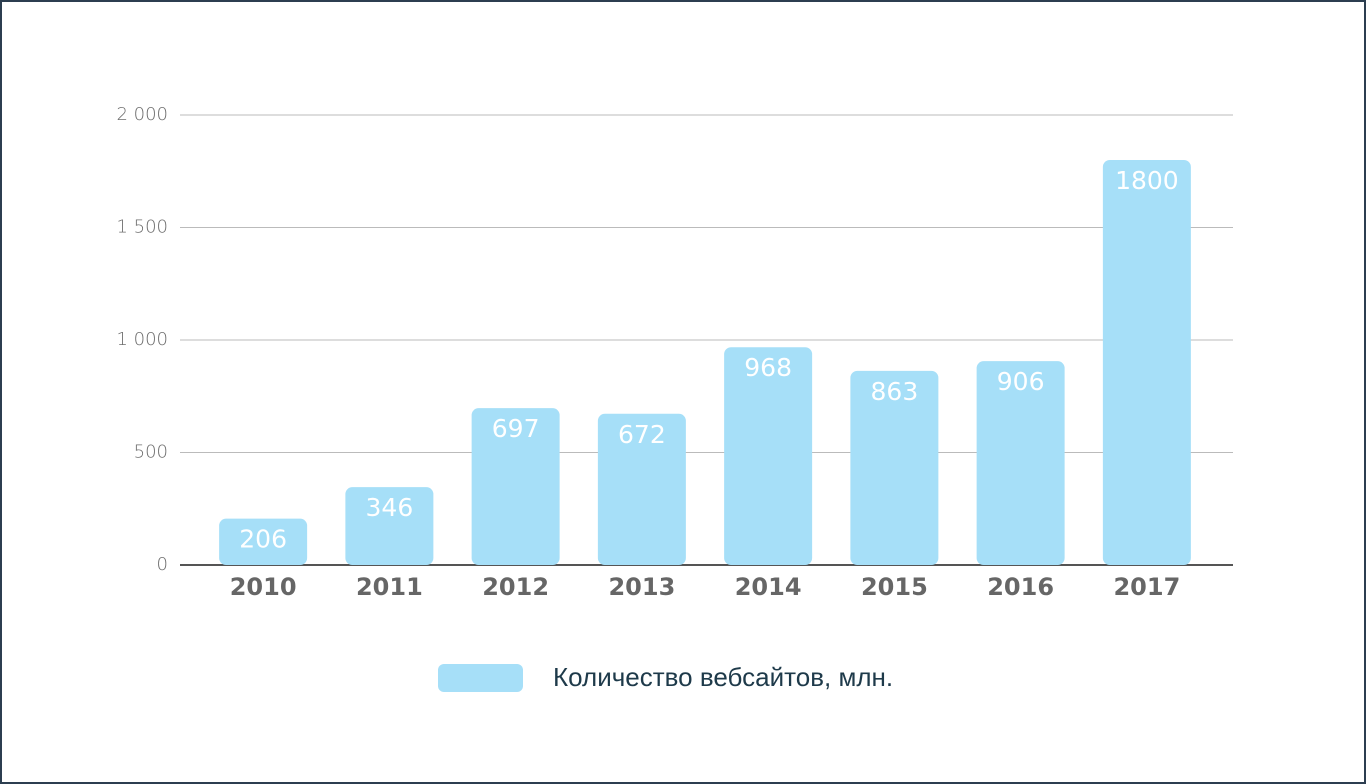  What do you see at coordinates (142, 227) in the screenshot?
I see `y-tick-label: 1 500` at bounding box center [142, 227].